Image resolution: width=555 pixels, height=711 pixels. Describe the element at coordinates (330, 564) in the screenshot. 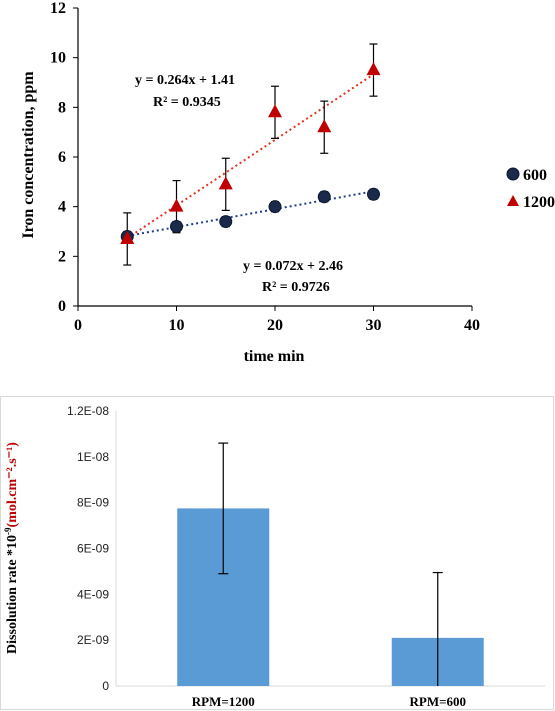

I see `bottom-error-bars` at that location.